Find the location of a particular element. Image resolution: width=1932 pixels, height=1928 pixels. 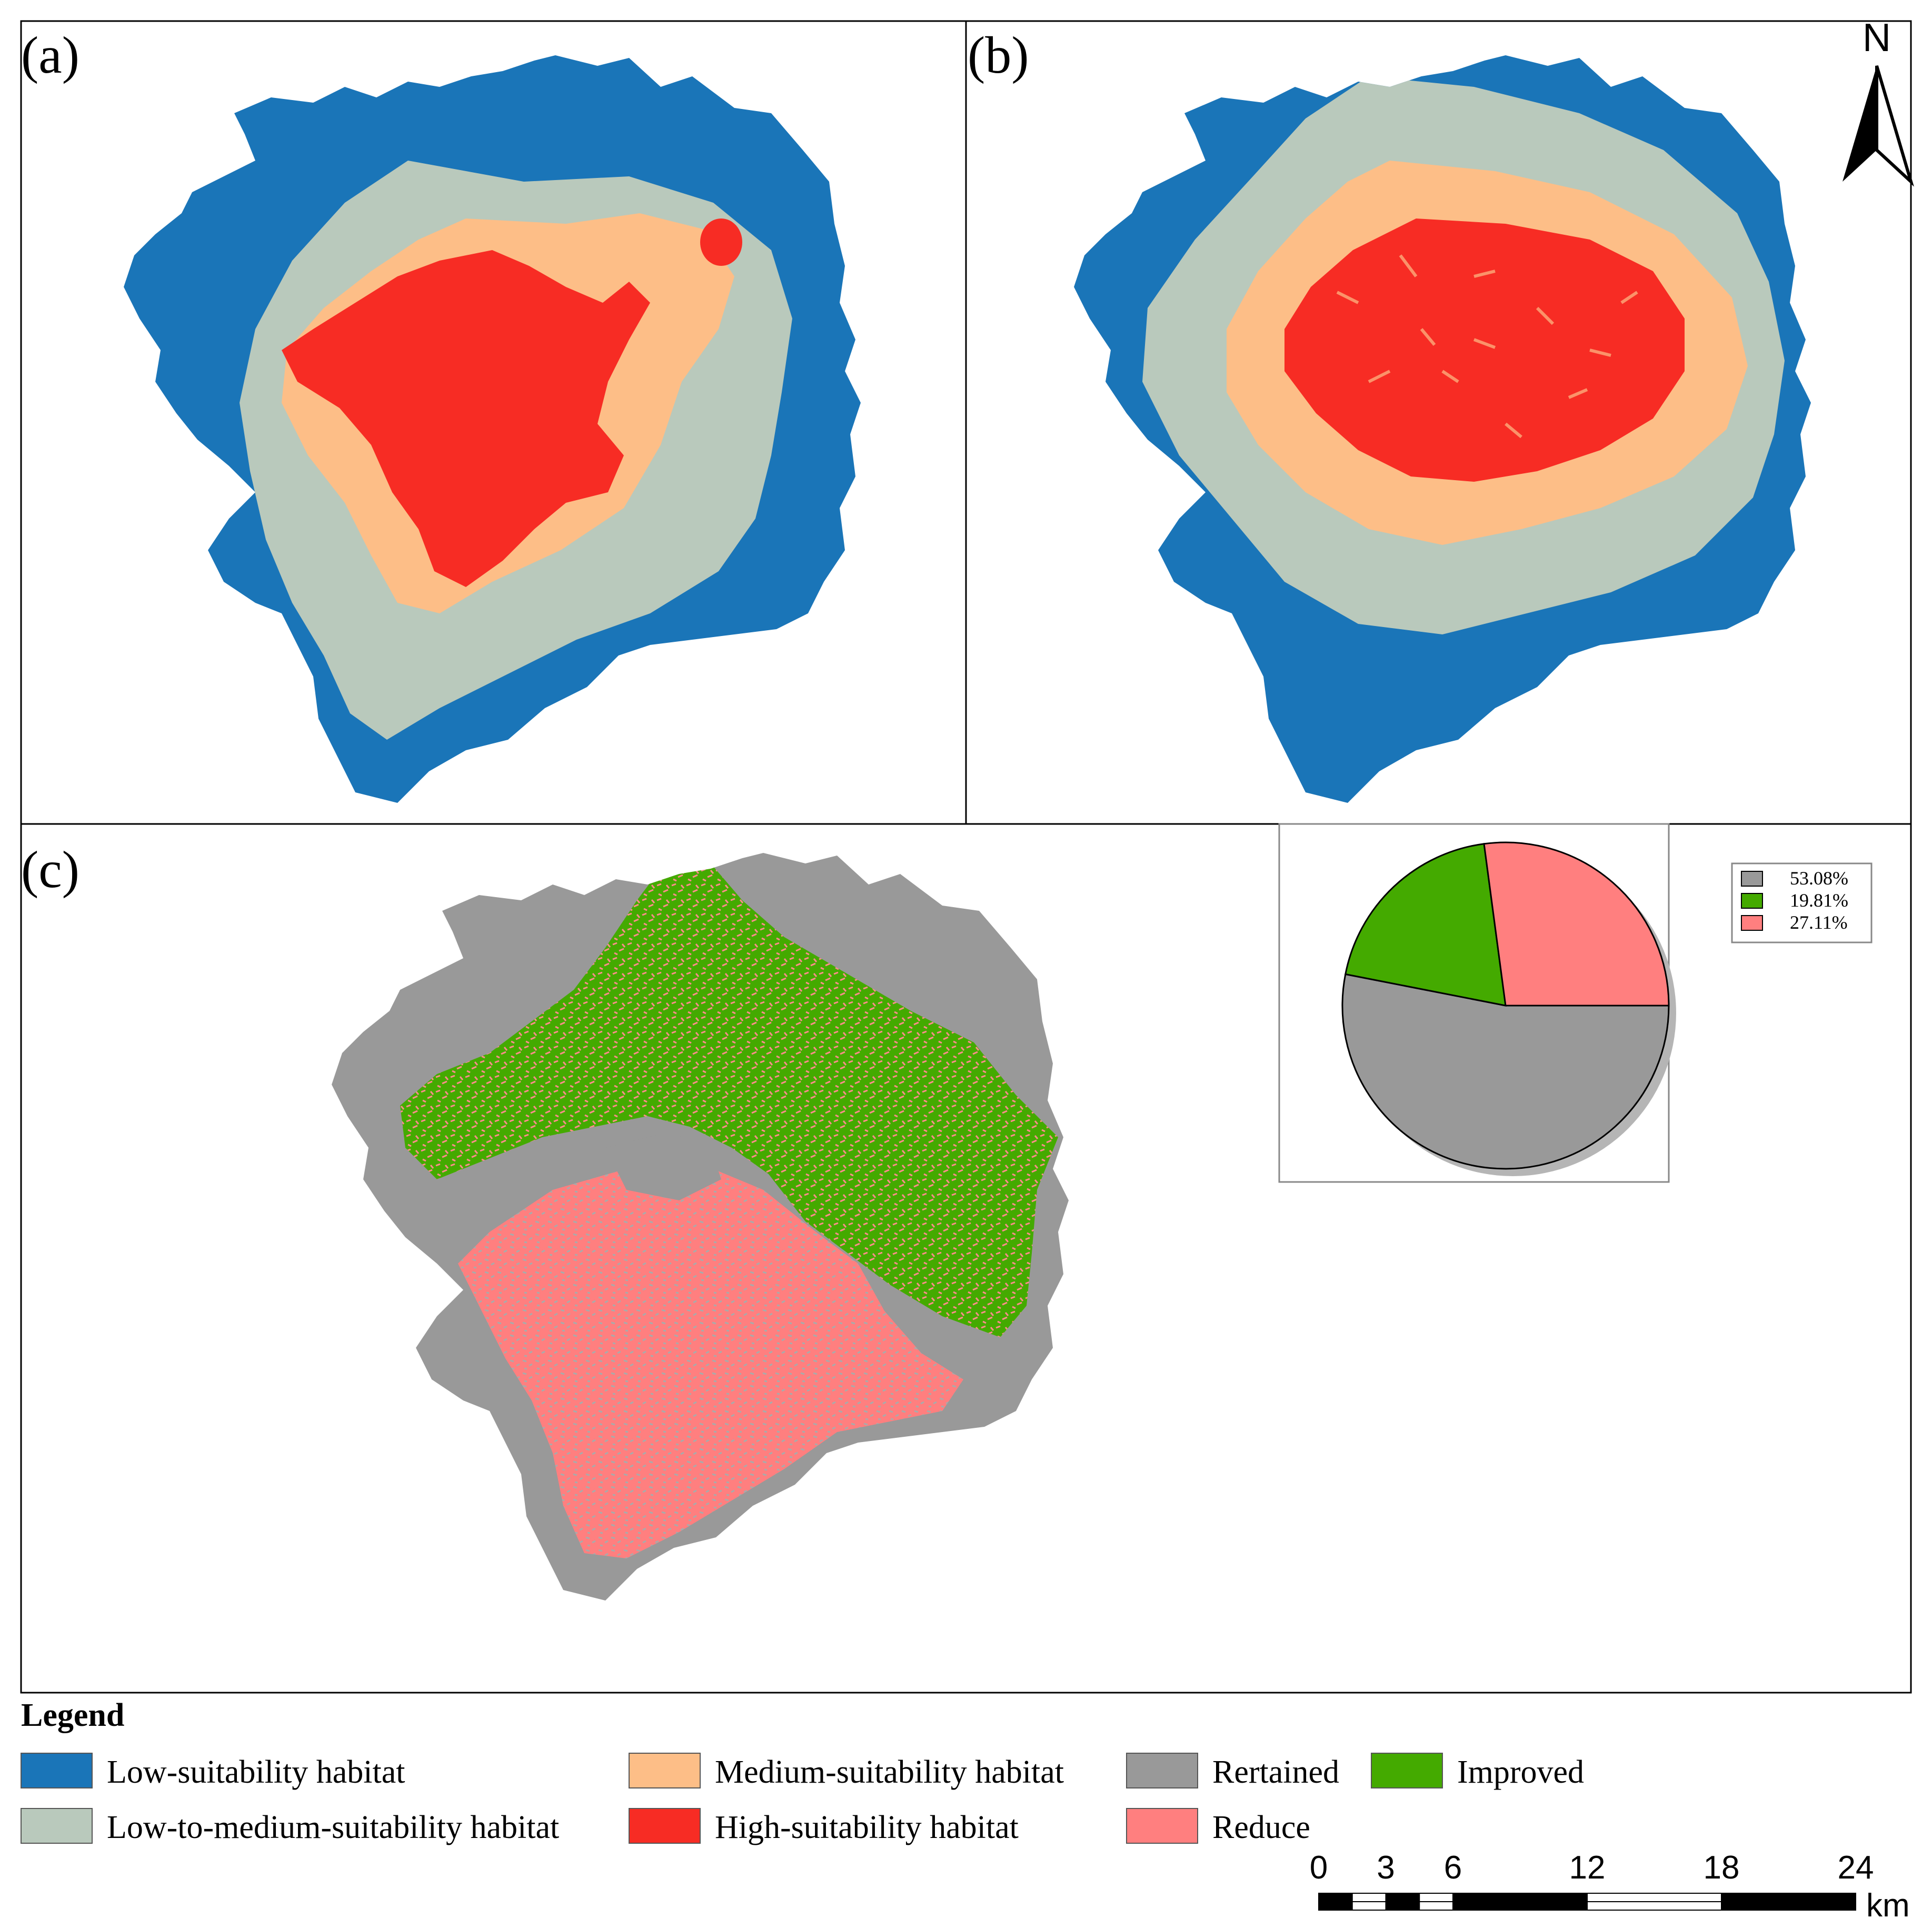

reduce-zone-south is located at coordinates (710, 1361).